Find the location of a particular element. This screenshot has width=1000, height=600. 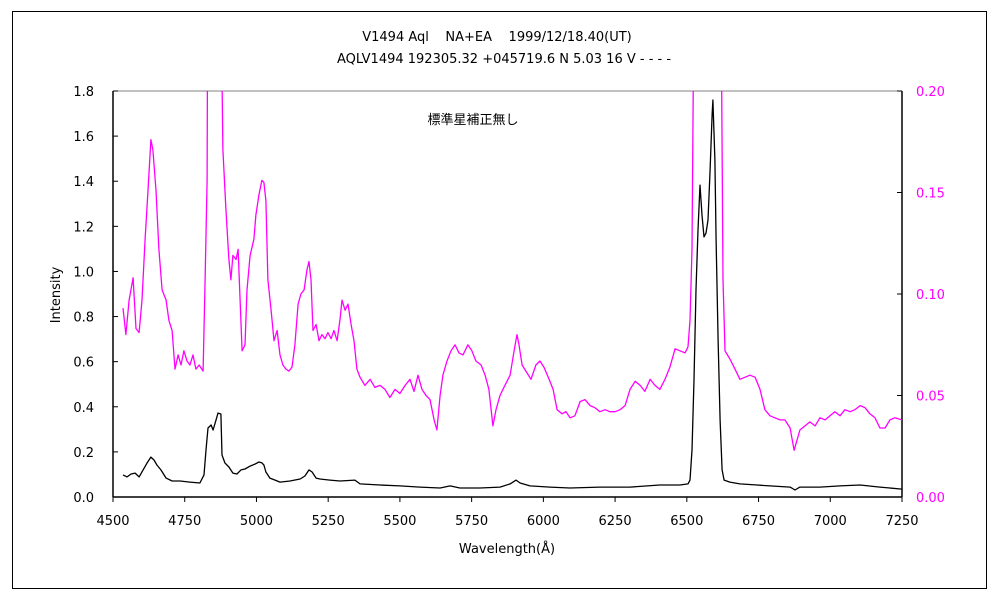

chart-title: V1494 Aql NA+EA 1999/12/18.40(UT) is located at coordinates (497, 37).